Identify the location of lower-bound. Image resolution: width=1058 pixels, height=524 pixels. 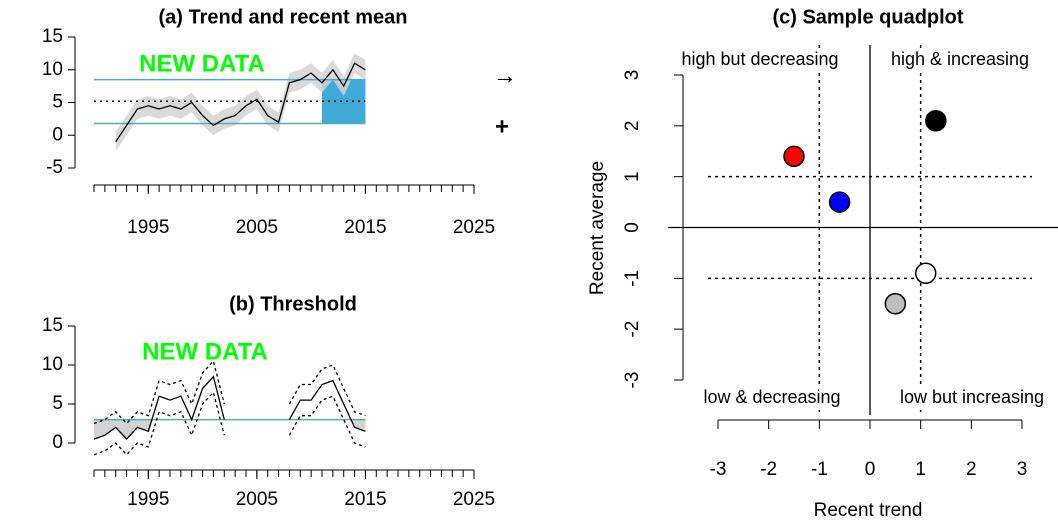
(229, 423).